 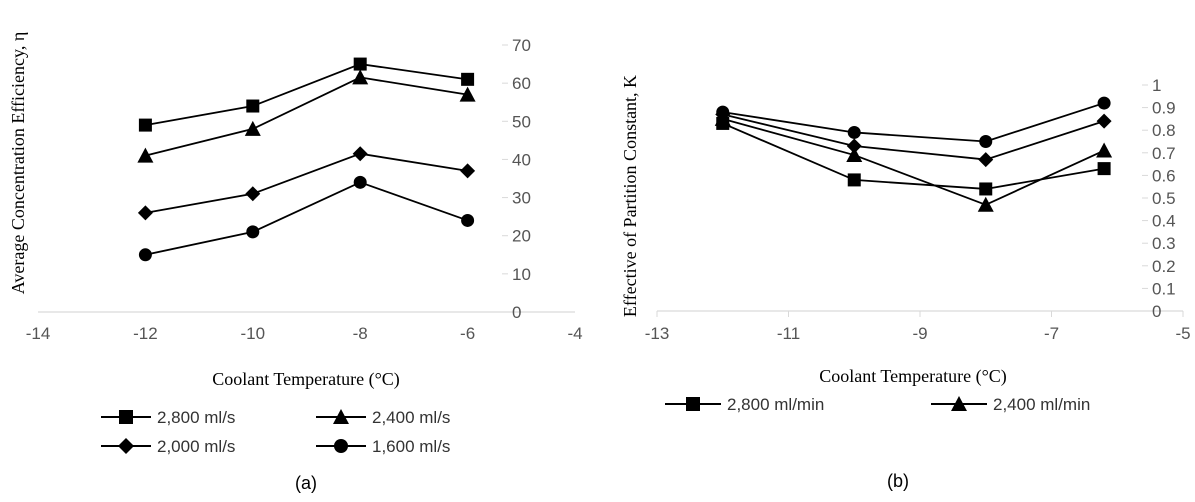 I want to click on chart-0-y-tick-label: 40, so click(x=521, y=159).